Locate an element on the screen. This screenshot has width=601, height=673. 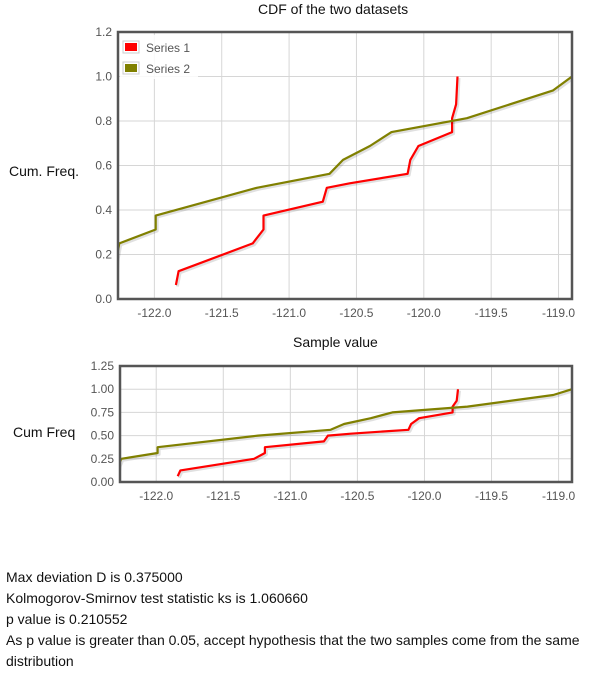
chart-title: CDF of the two datasets is located at coordinates (333, 9).